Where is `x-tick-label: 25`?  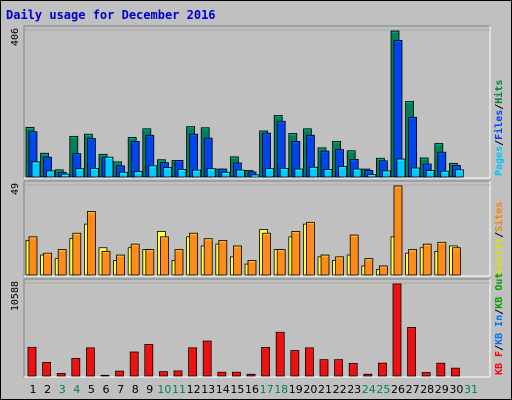
x-tick-label: 25 is located at coordinates (383, 389).